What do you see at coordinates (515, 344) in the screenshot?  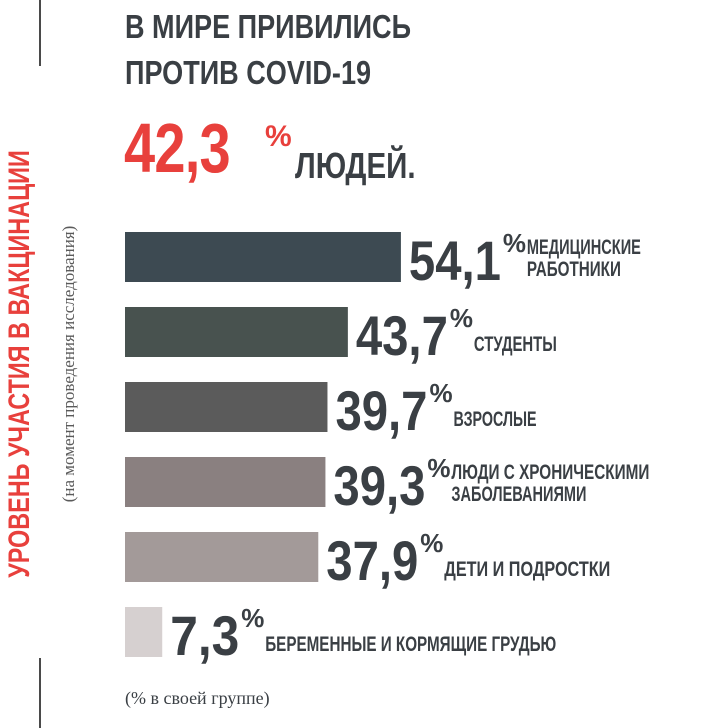 I see `bar-category-label-2: СТУДЕНТЫ` at bounding box center [515, 344].